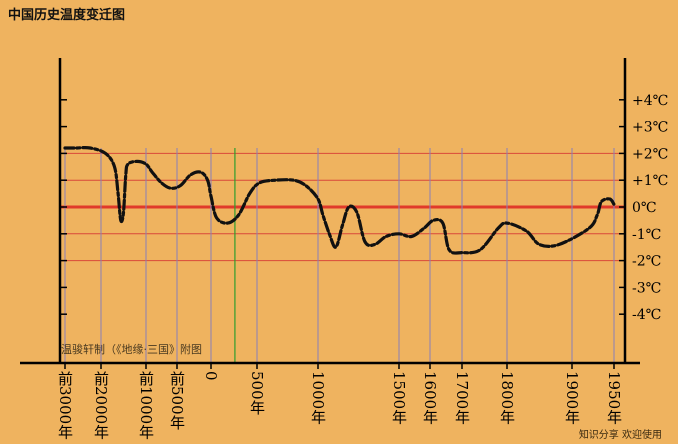  I want to click on x-tick-label: 1900年, so click(572, 397).